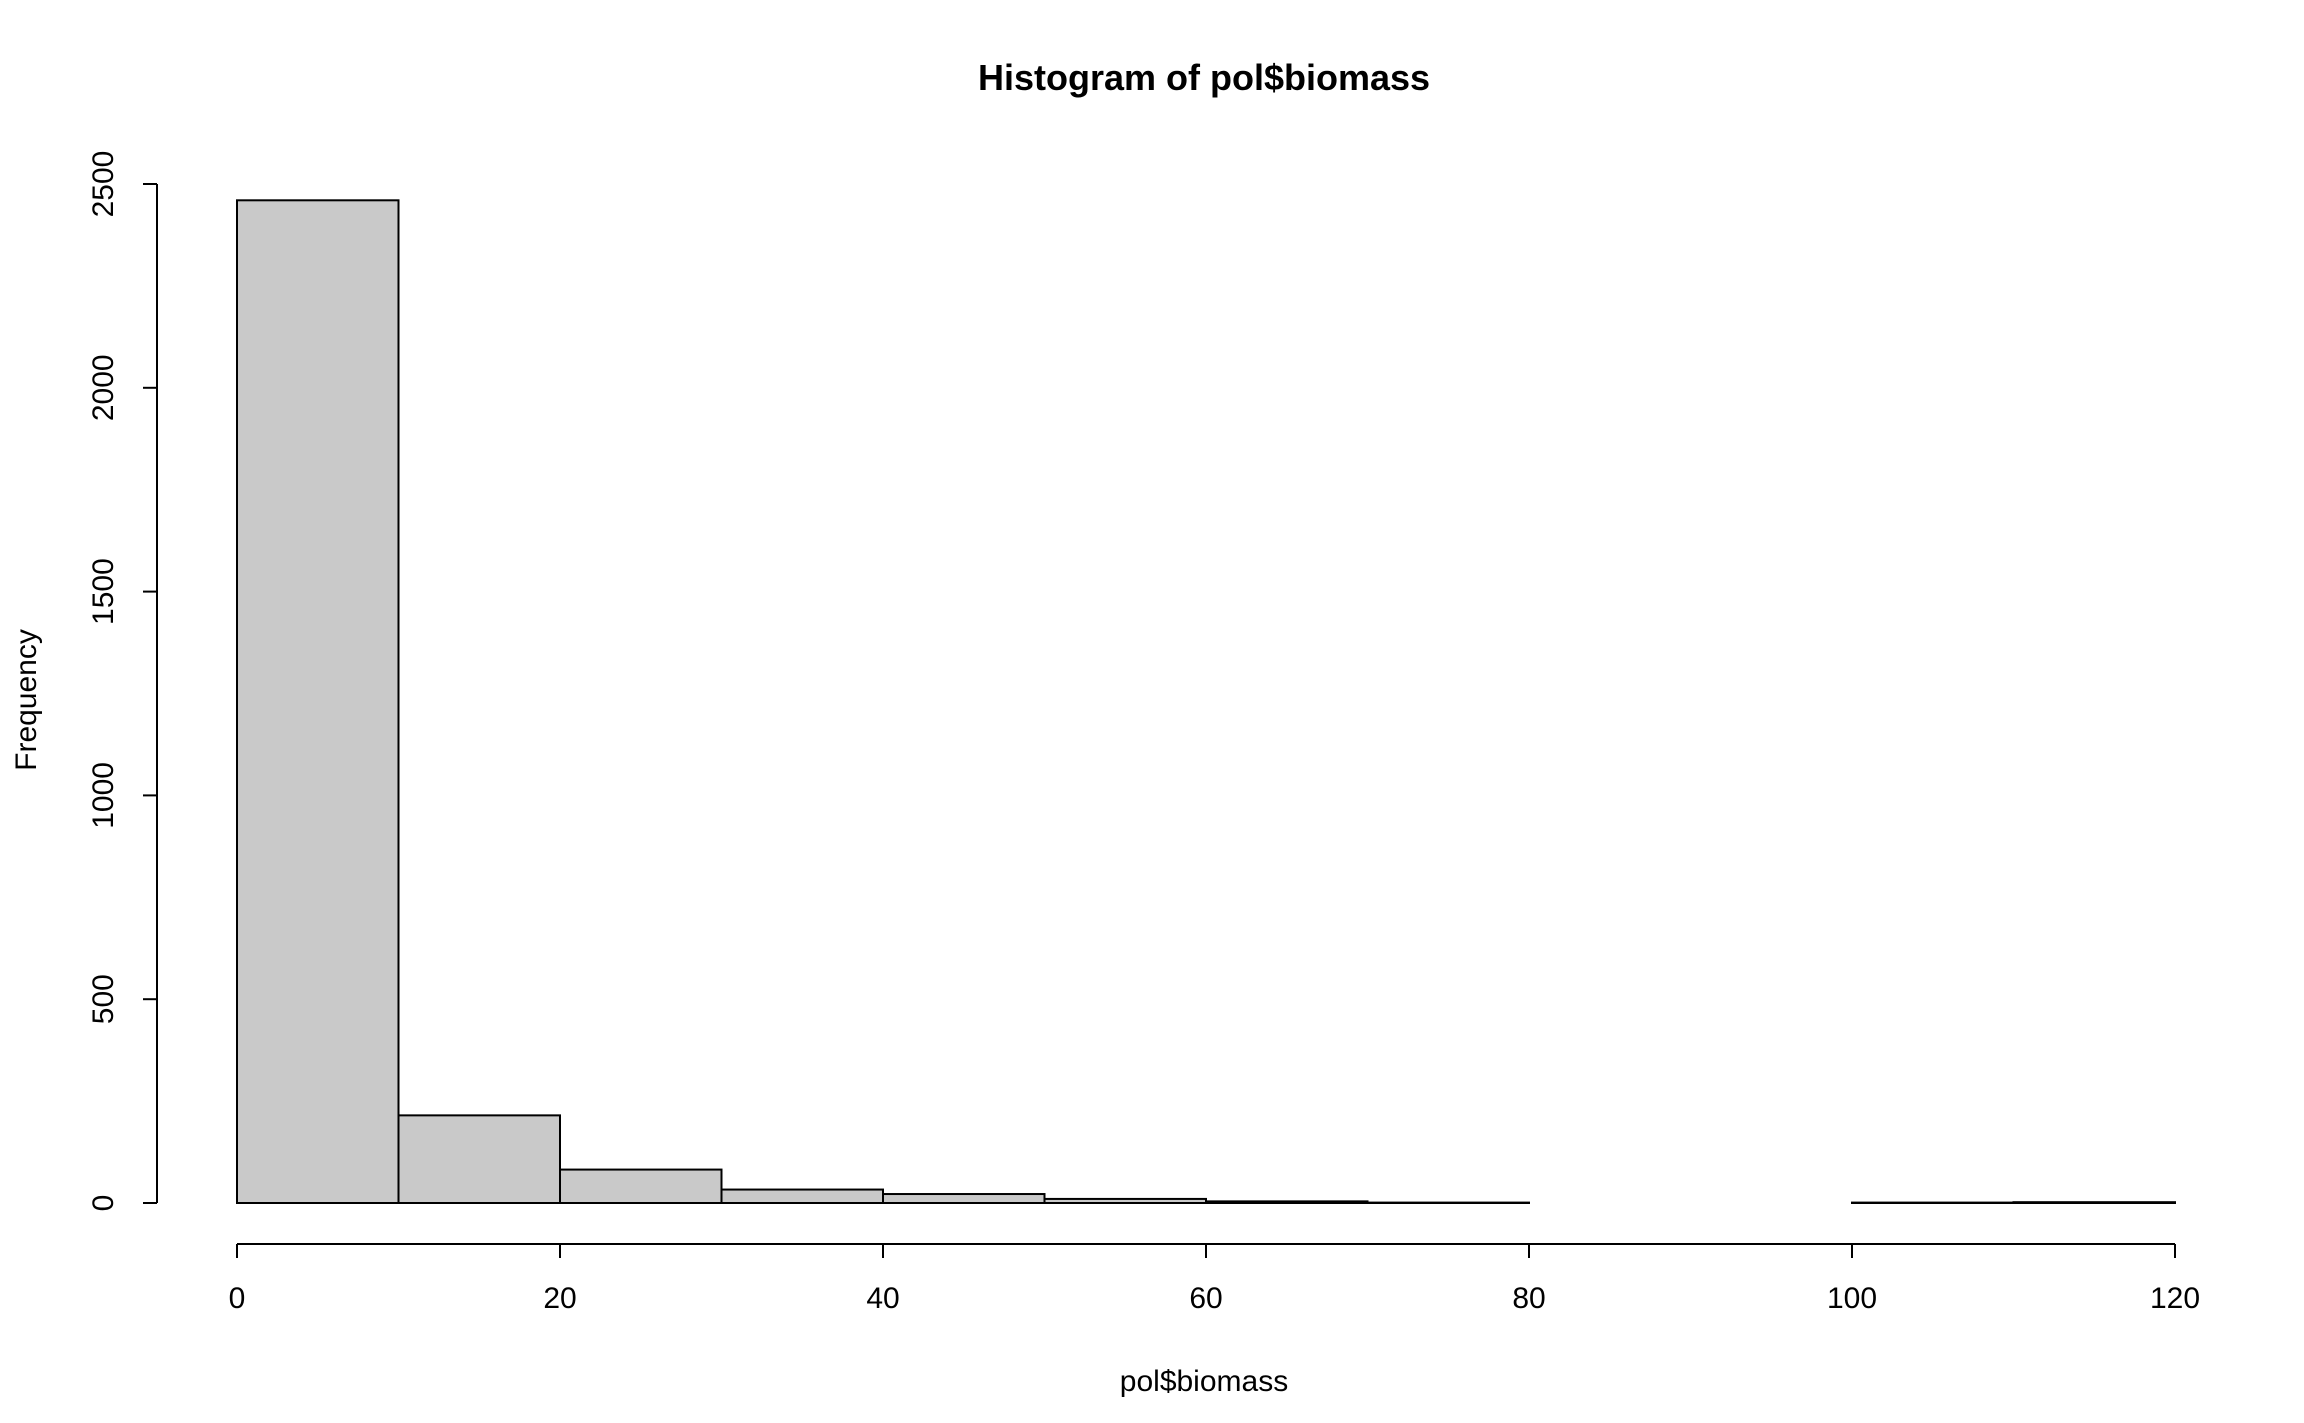 The height and width of the screenshot is (1423, 2304). Describe the element at coordinates (1205, 1298) in the screenshot. I see `x-tick-label: 60` at that location.